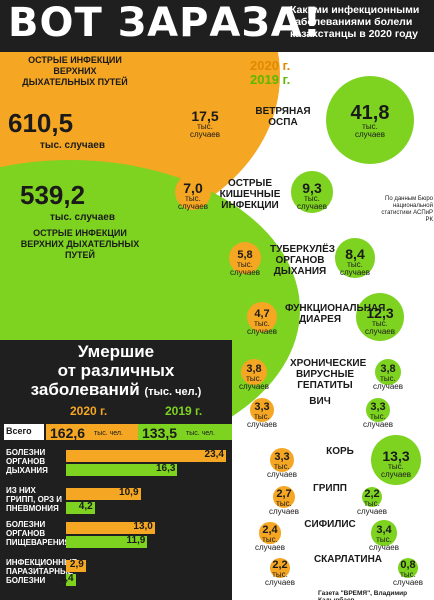  I want to click on bubble-2020-value: 3,8, so click(254, 369).